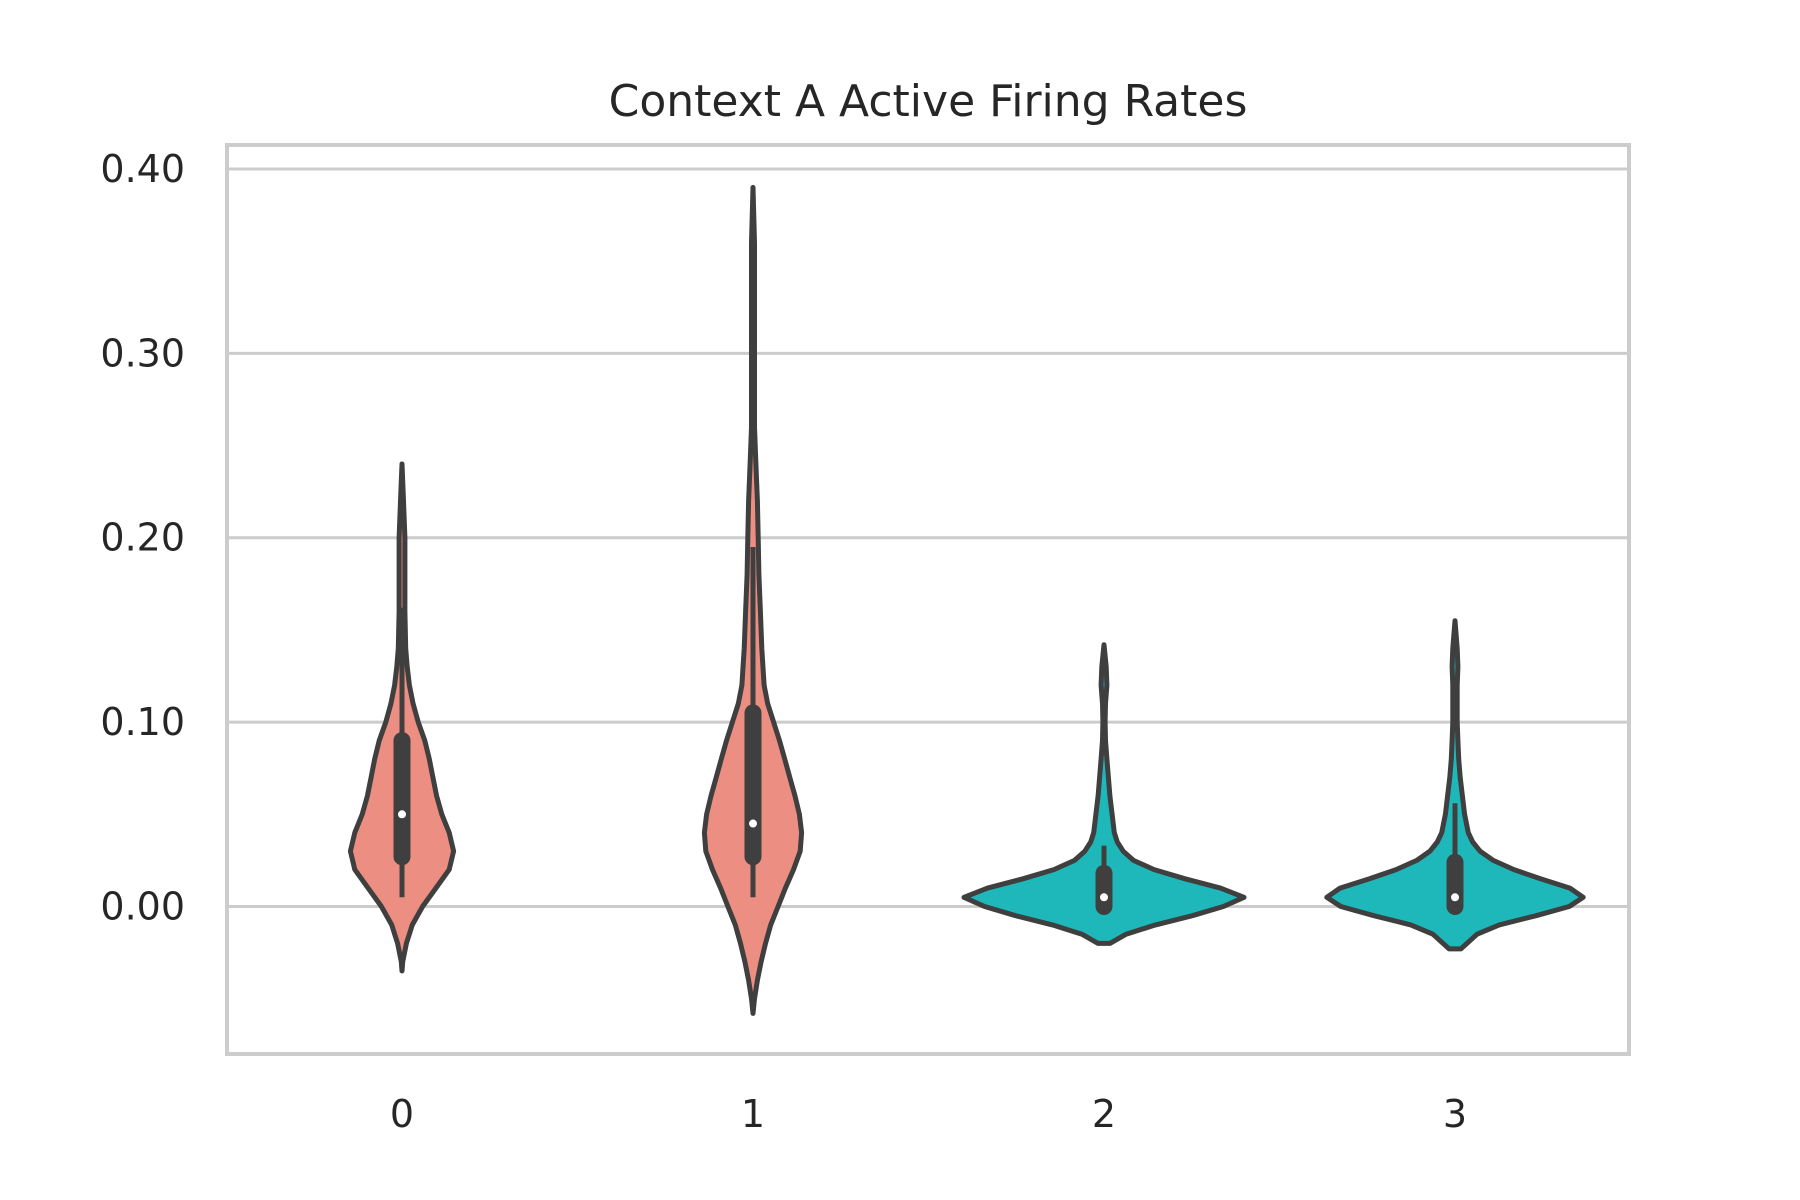 This screenshot has height=1200, width=1800. I want to click on y-axis-tick-labels: 0.00 0.10 0.20 0.30 0.40, so click(142, 538).